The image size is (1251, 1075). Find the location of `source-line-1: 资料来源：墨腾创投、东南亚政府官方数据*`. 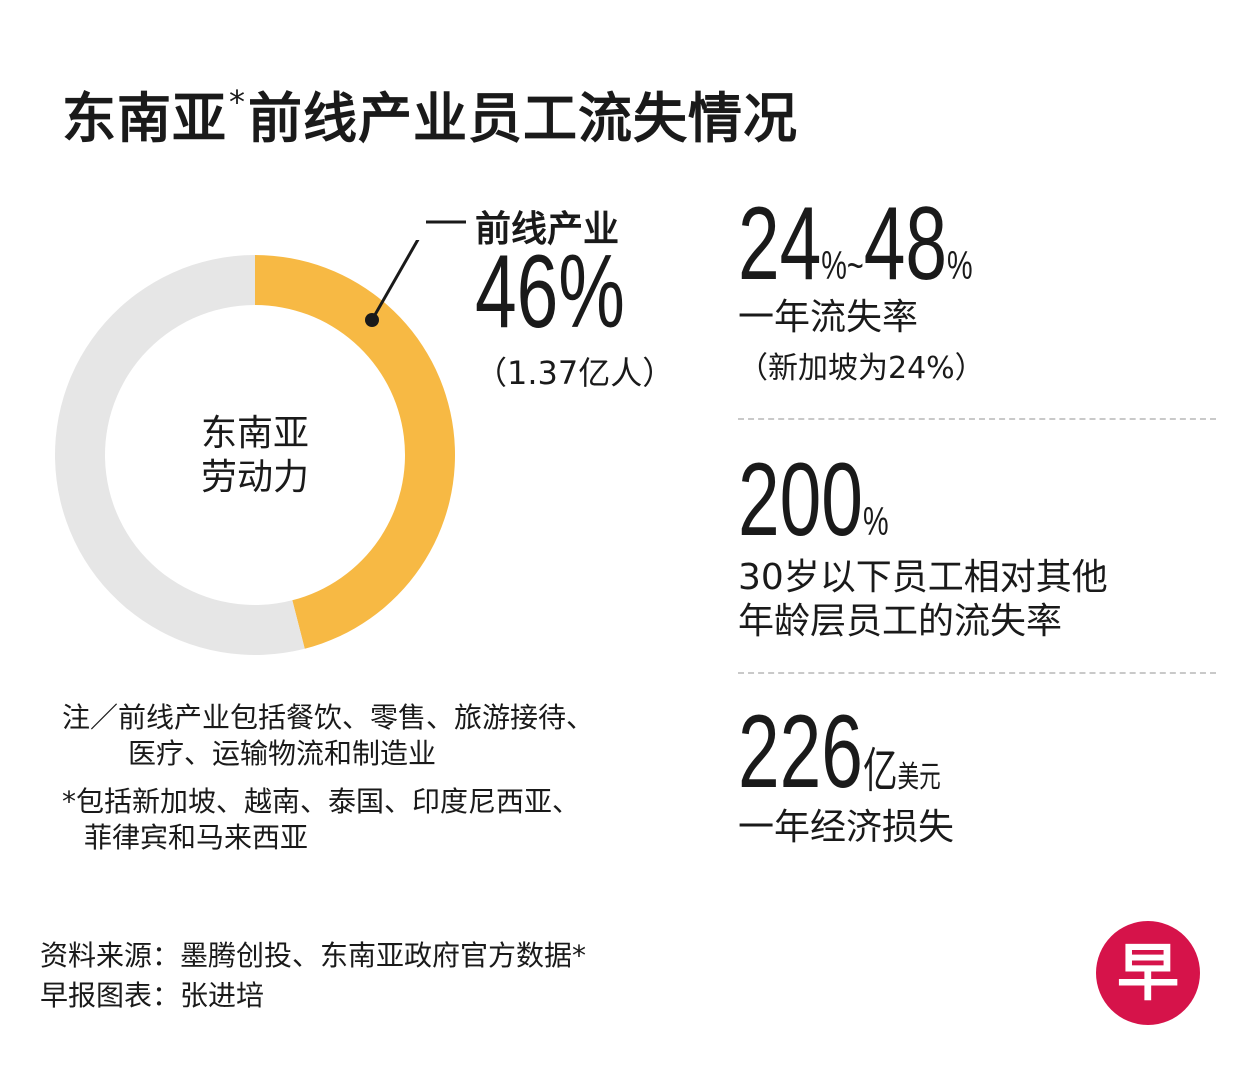

source-line-1: 资料来源：墨腾创投、东南亚政府官方数据* is located at coordinates (313, 955).